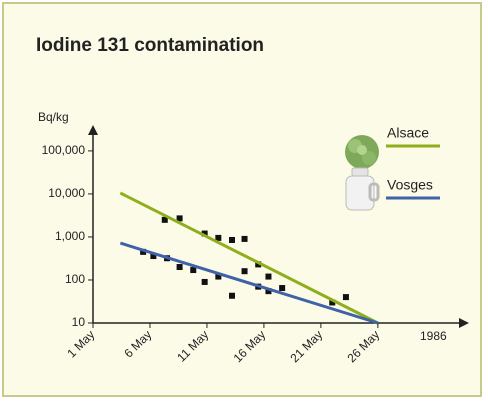  I want to click on x-tick-label: 1 May, so click(80, 343).